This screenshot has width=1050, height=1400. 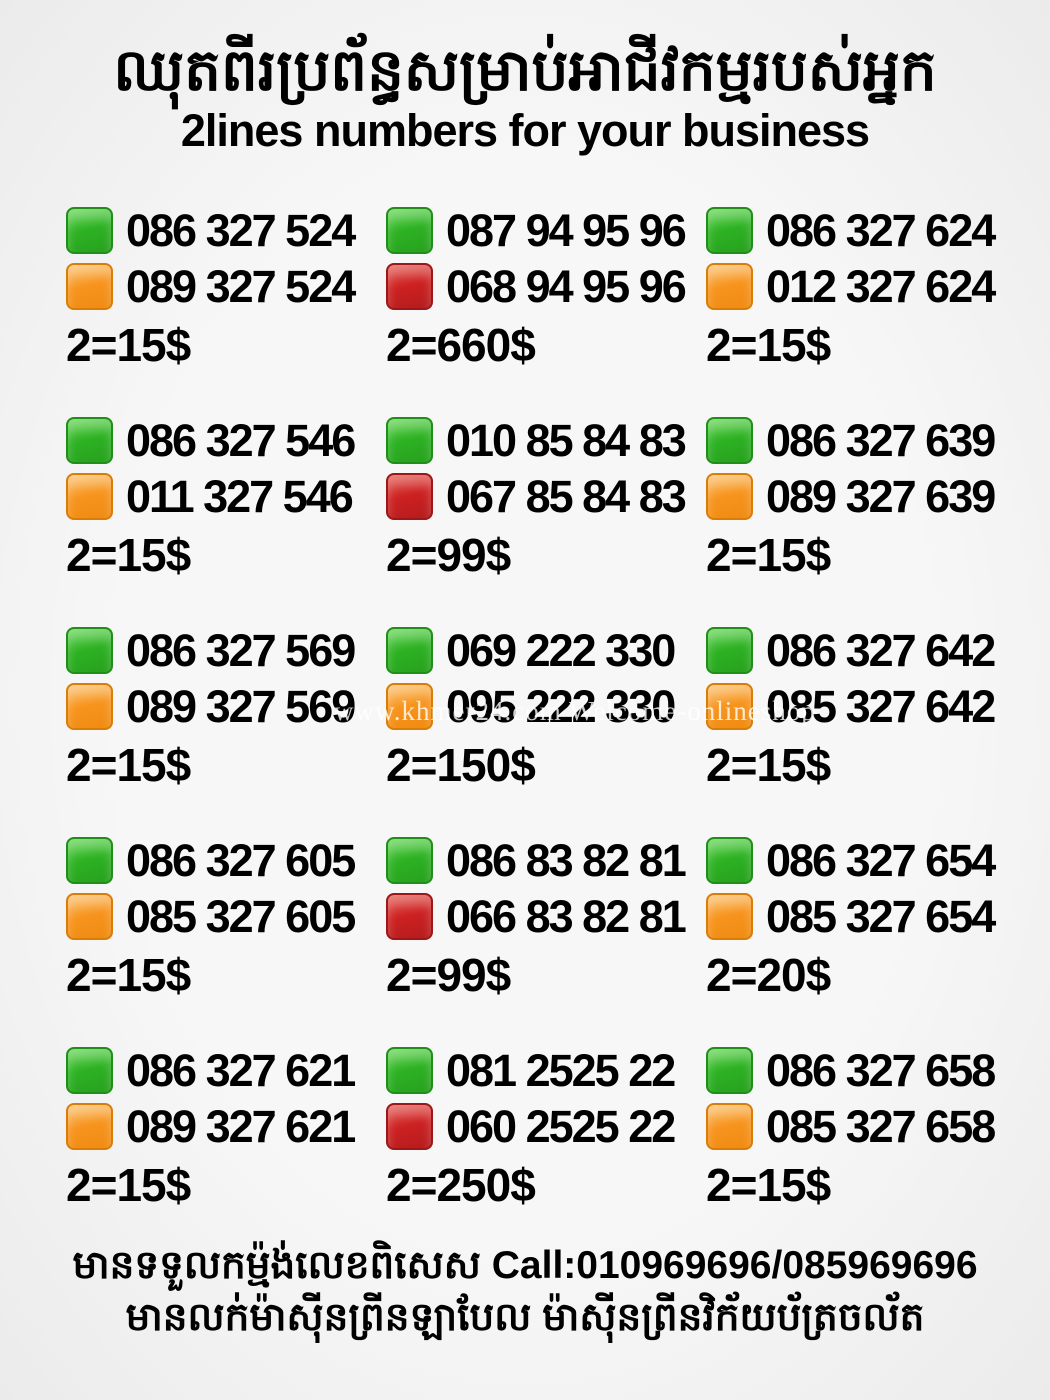 I want to click on number-line: 068 94 95 96, so click(x=546, y=287).